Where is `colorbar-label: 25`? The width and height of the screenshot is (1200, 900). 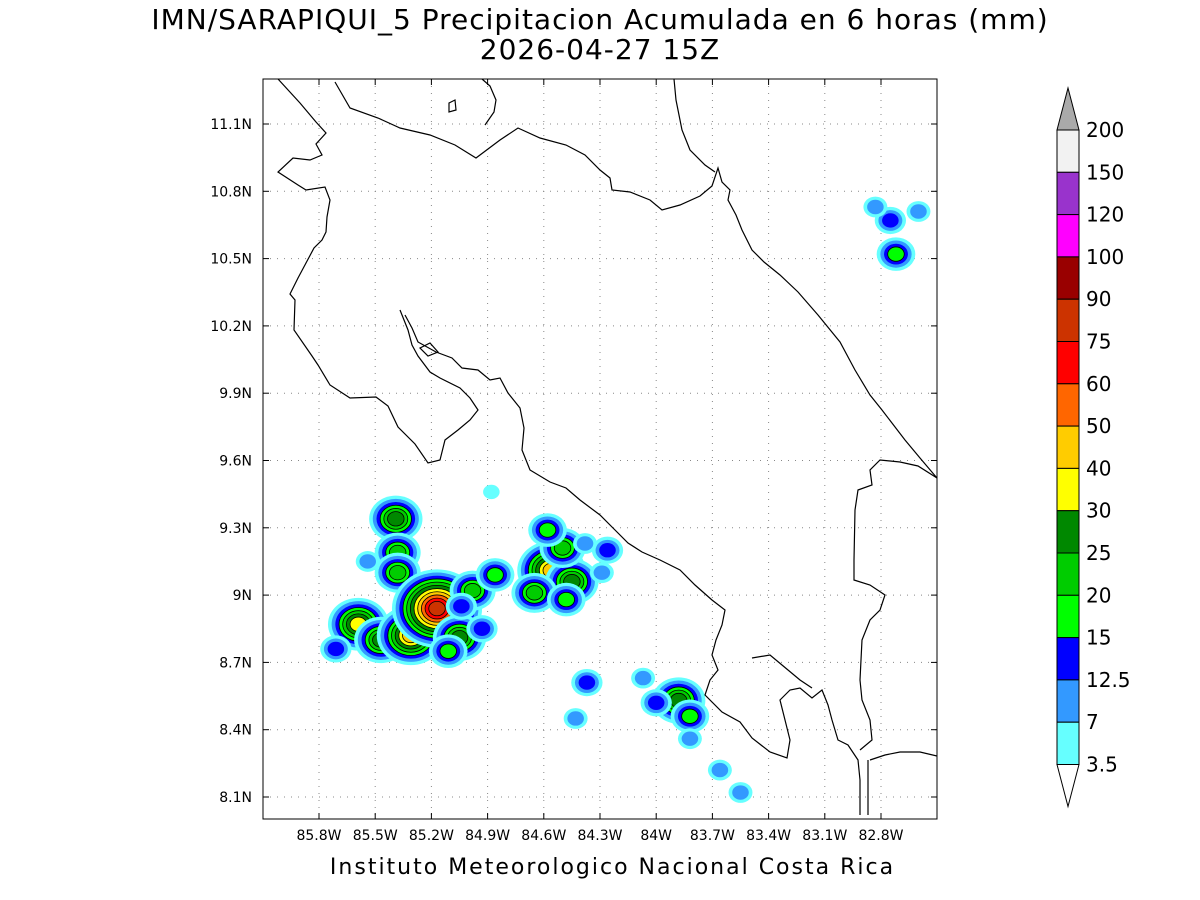 colorbar-label: 25 is located at coordinates (1098, 553).